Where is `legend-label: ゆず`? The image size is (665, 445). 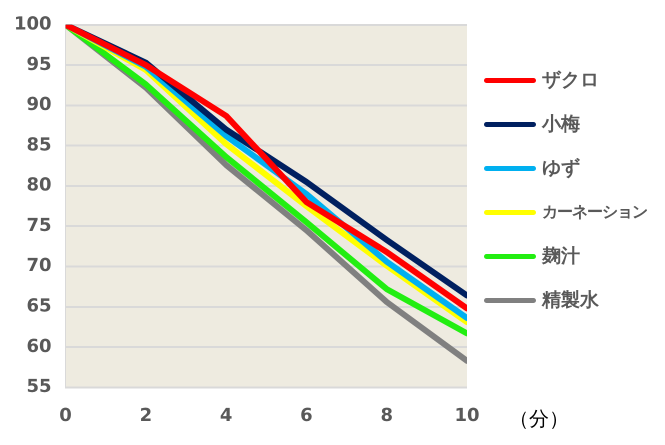
legend-label: ゆず is located at coordinates (561, 168).